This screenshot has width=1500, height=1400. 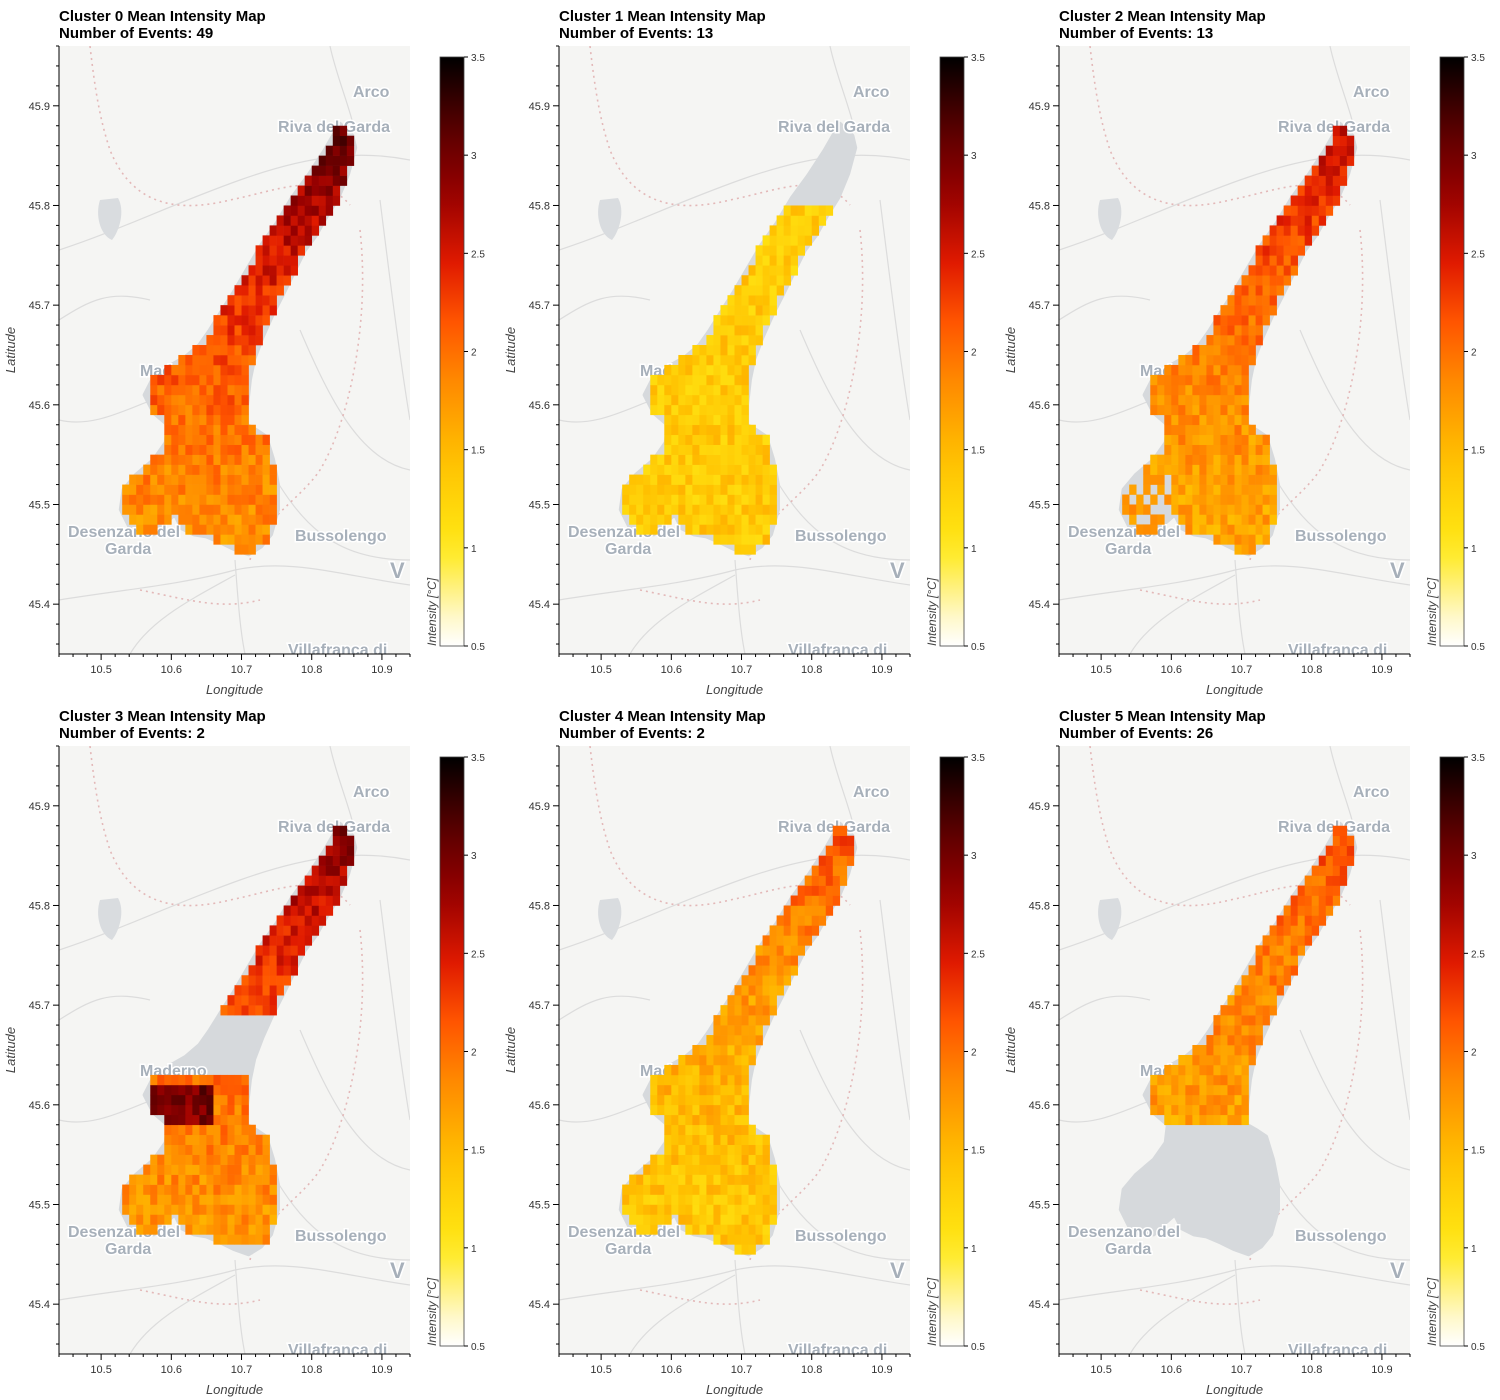 I want to click on y-tick-label: 45.4, so click(x=539, y=605).